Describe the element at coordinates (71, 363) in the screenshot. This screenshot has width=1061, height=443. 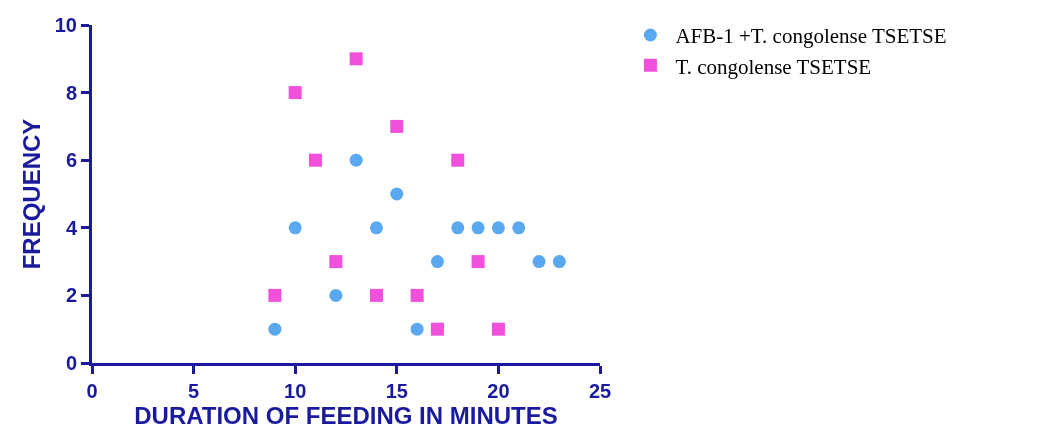
I see `y-tick-label: 0` at that location.